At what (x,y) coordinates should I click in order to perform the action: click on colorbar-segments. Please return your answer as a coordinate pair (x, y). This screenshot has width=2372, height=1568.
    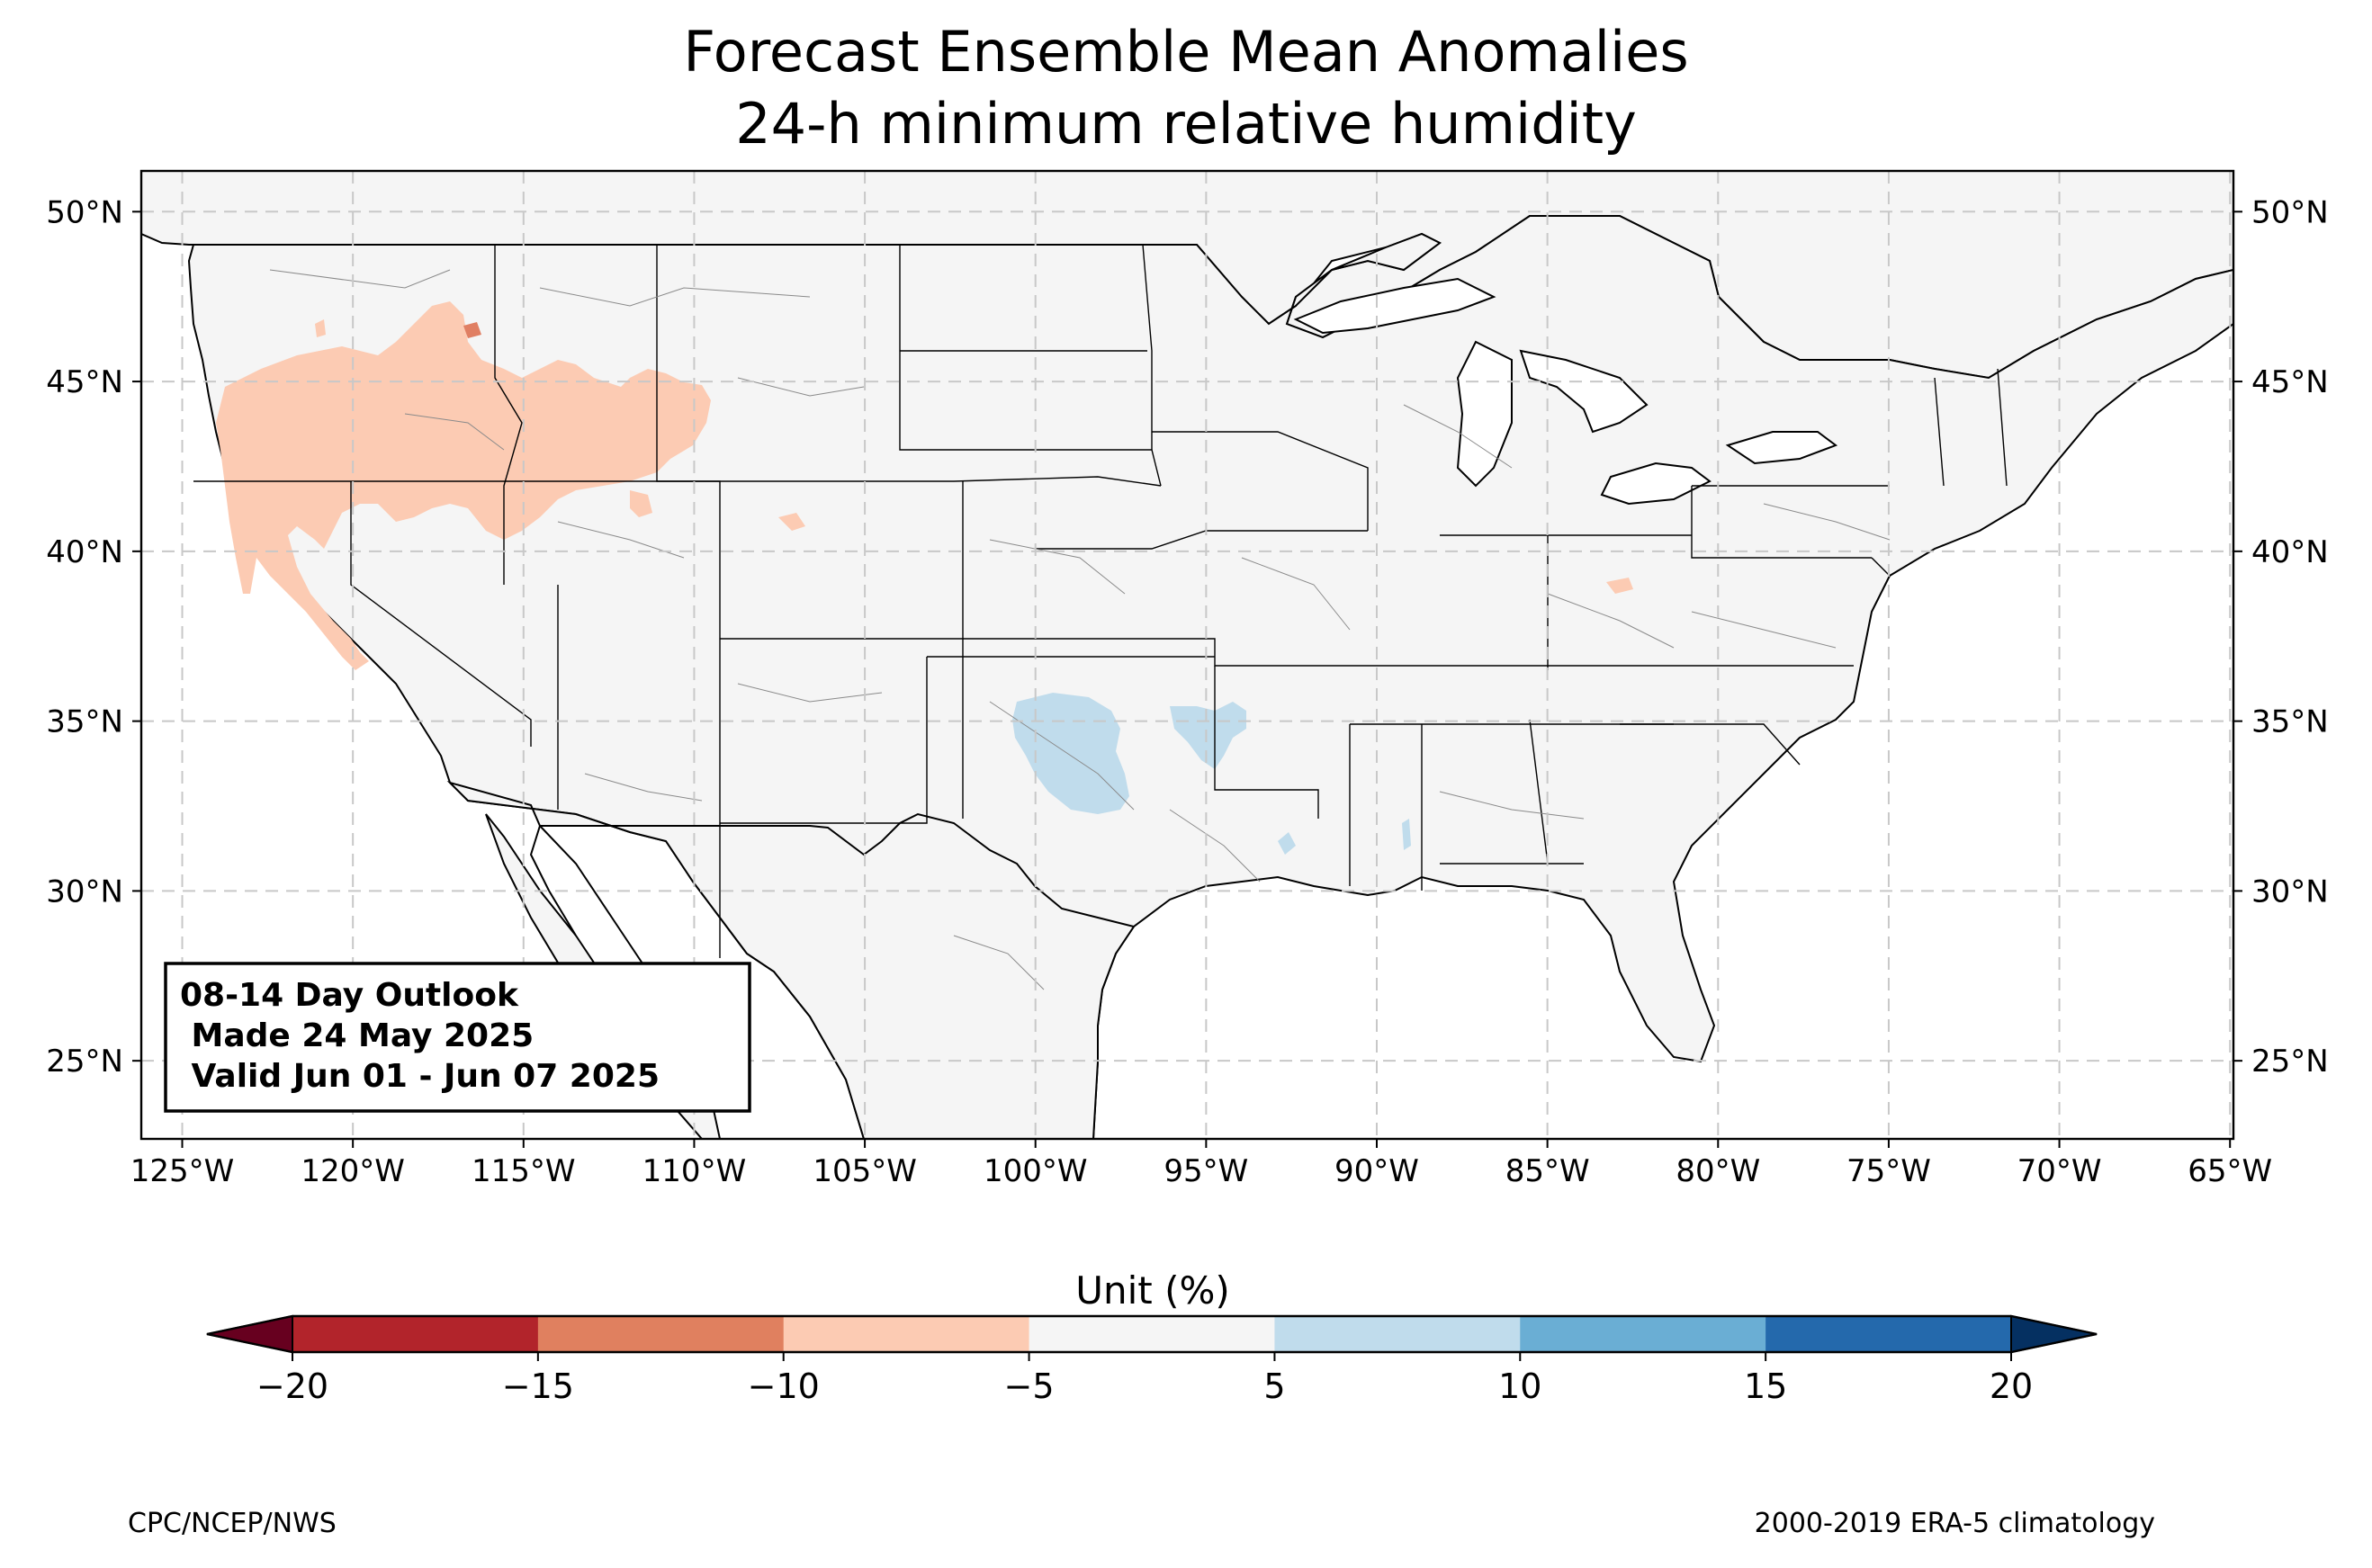
    Looking at the image, I should click on (1152, 1334).